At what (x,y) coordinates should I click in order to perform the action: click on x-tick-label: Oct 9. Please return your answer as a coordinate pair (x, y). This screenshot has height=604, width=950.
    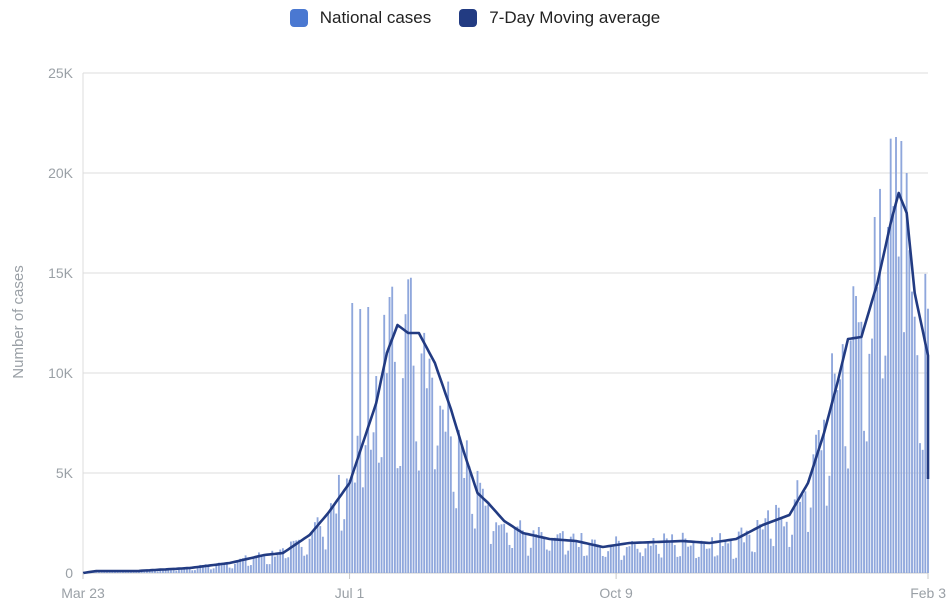
    Looking at the image, I should click on (616, 593).